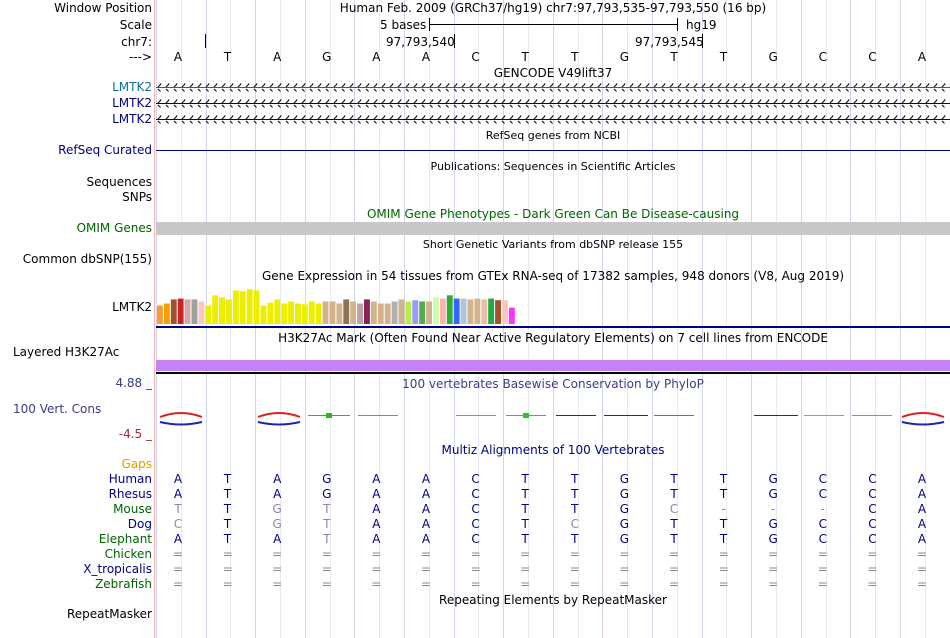 The image size is (950, 638). I want to click on strand-arrow-label: --->, so click(140, 57).